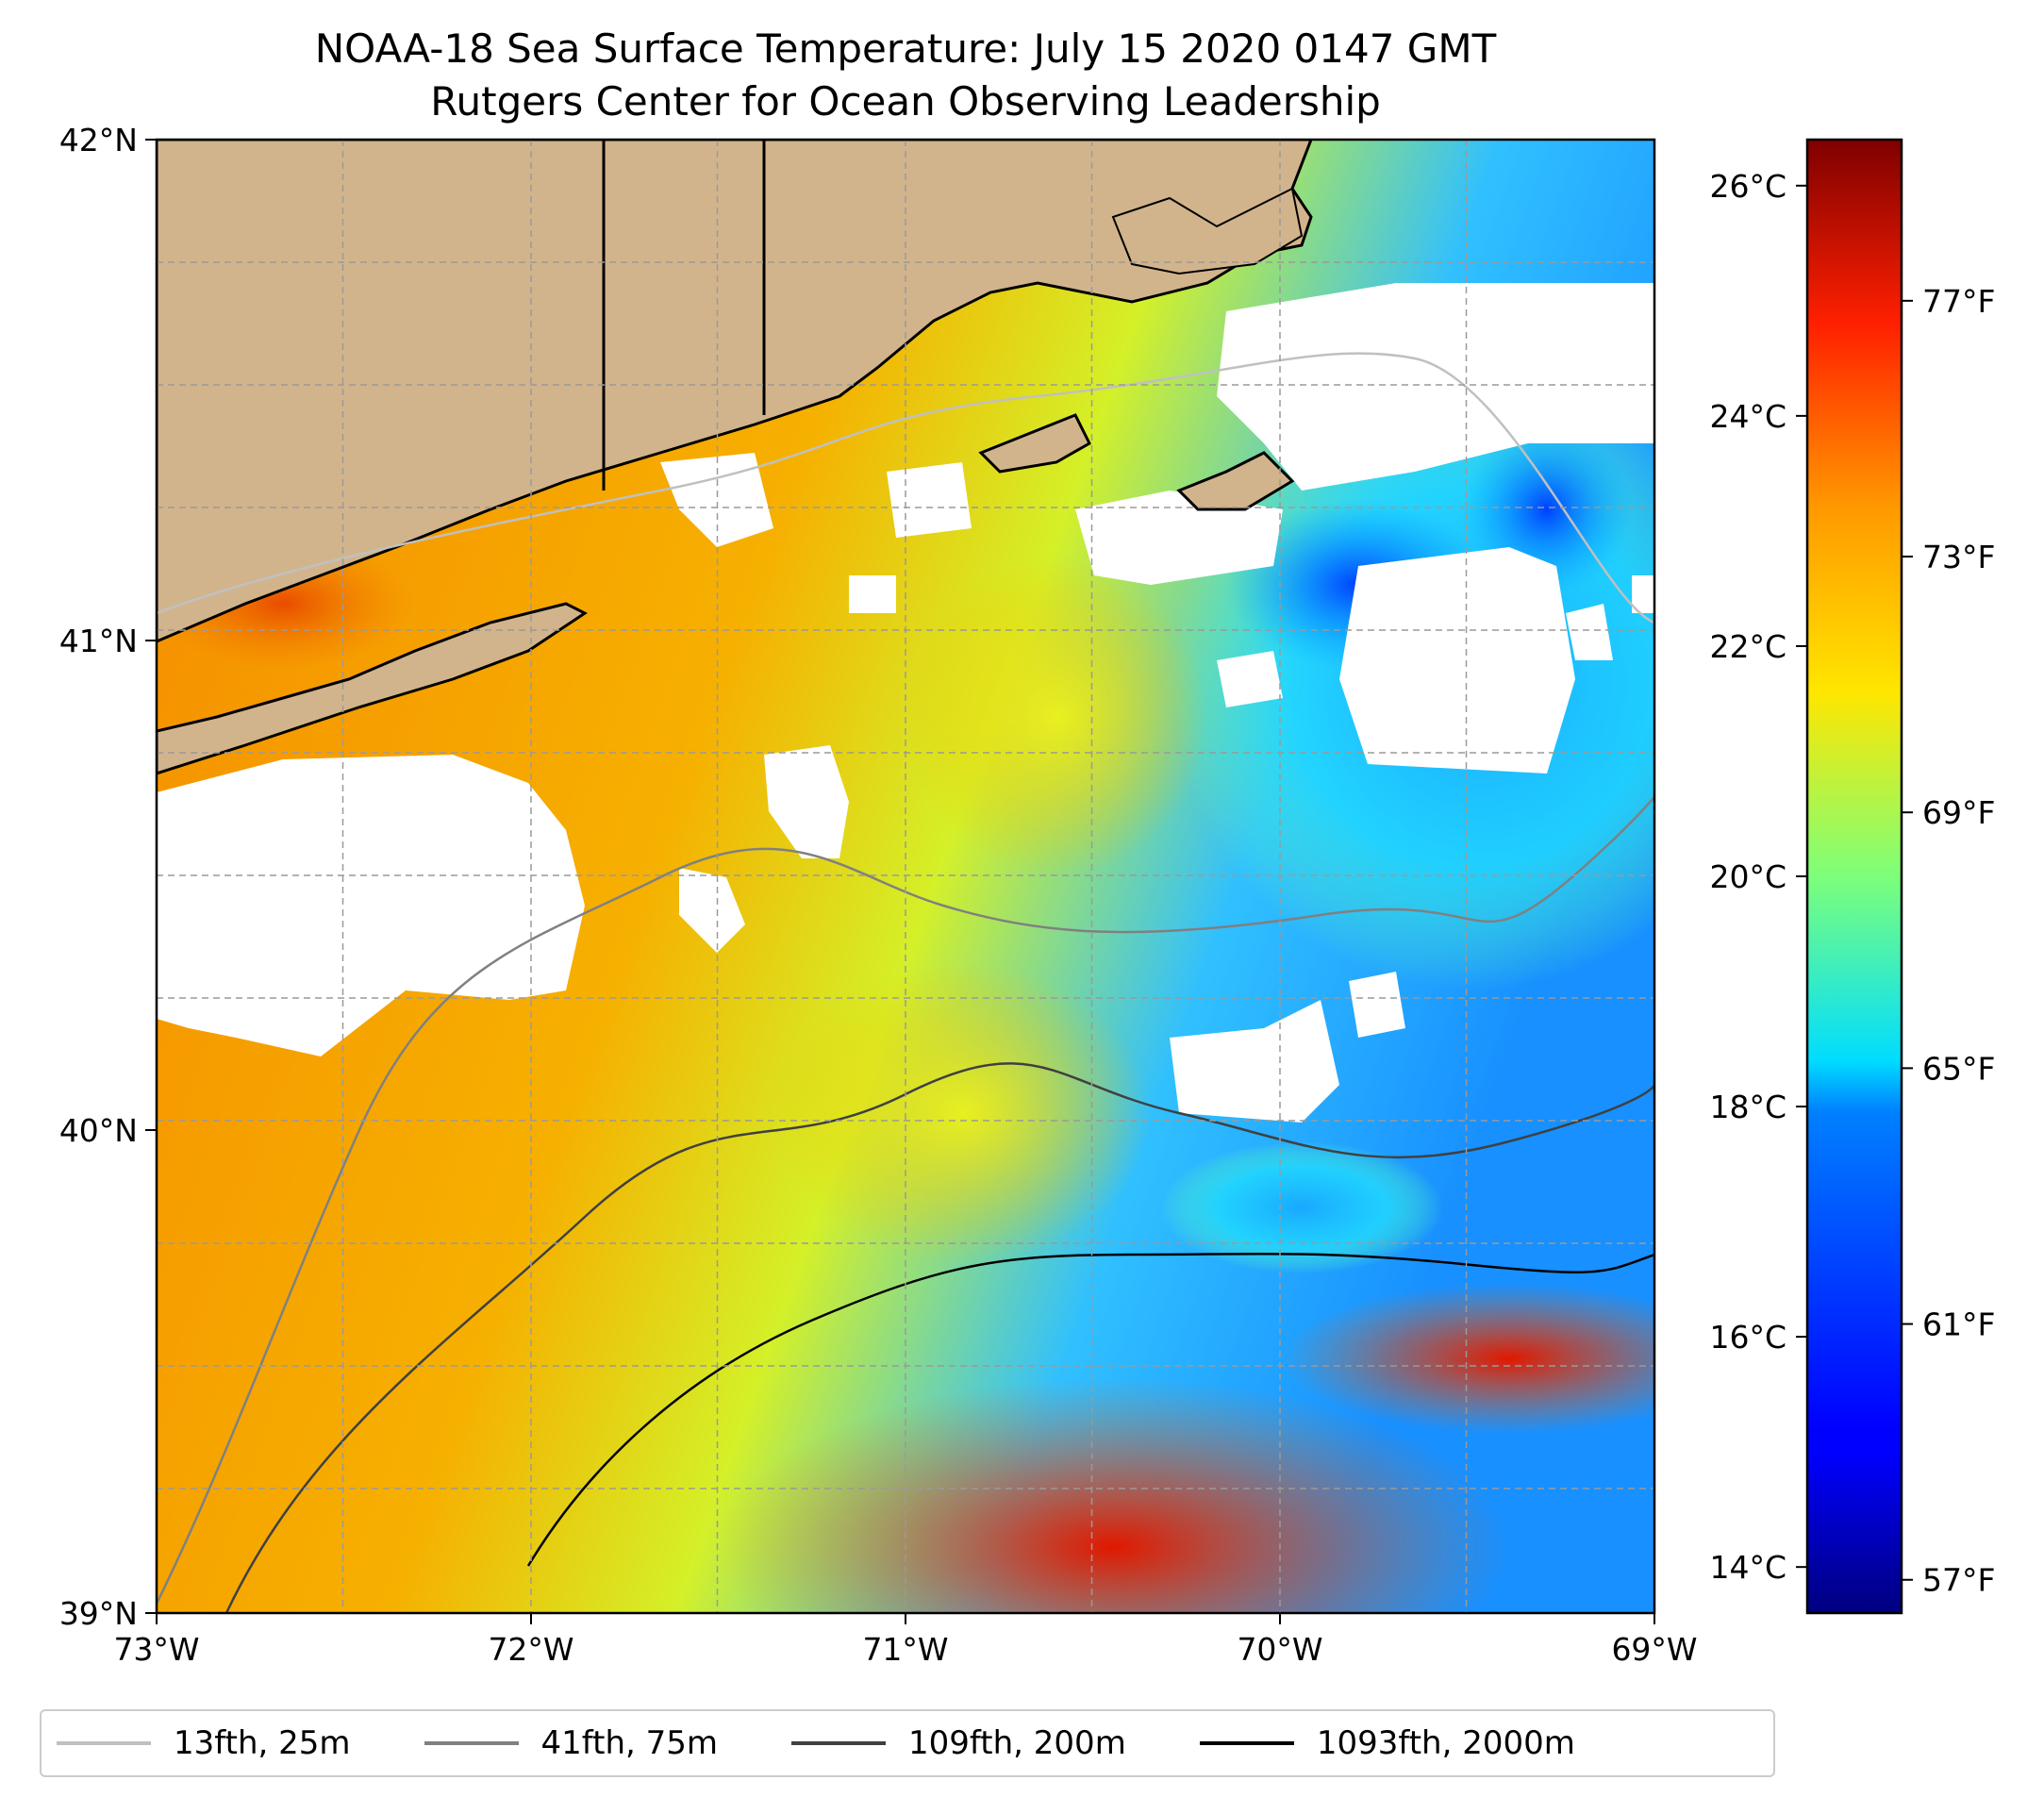 Image resolution: width=2044 pixels, height=1797 pixels. Describe the element at coordinates (1959, 1580) in the screenshot. I see `colorbar-fahrenheit-label: 57°F` at that location.